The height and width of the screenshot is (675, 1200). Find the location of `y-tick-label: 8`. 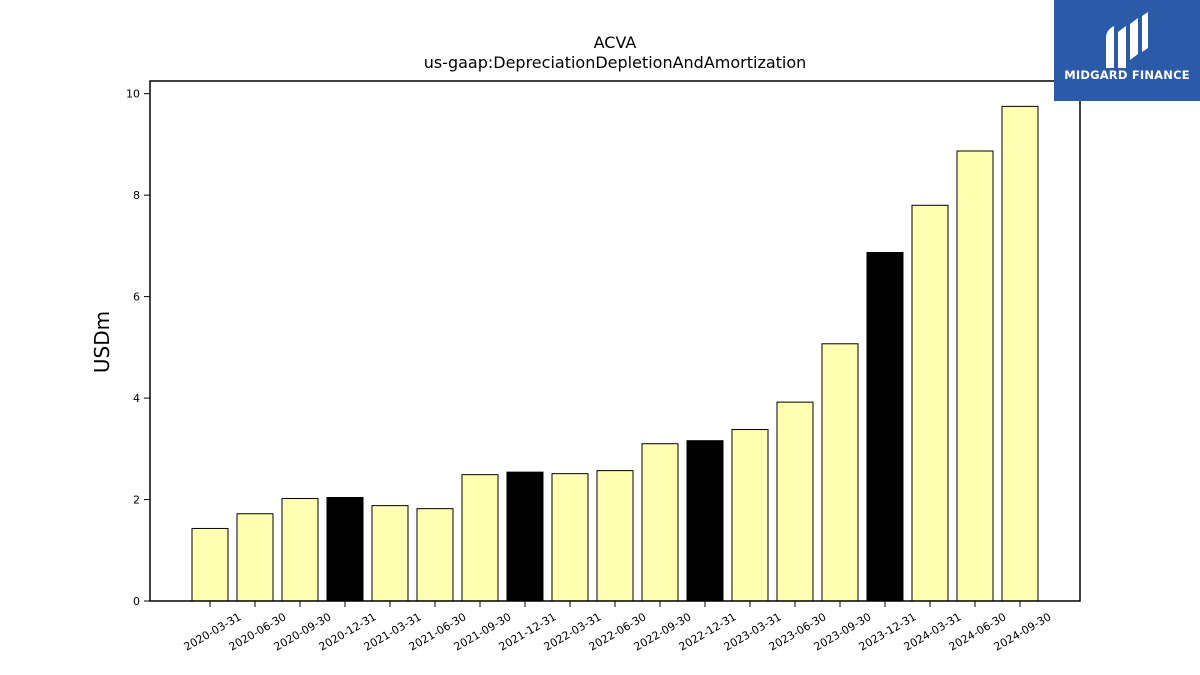

y-tick-label: 8 is located at coordinates (136, 195).